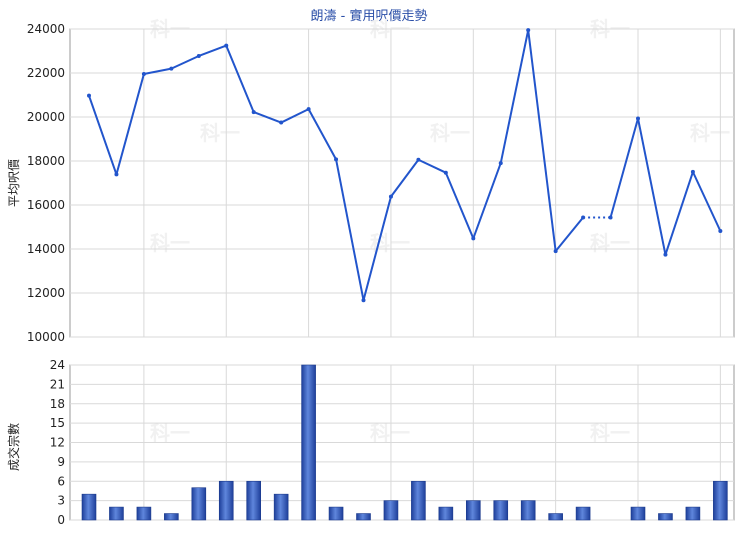 This screenshot has width=740, height=554. Describe the element at coordinates (57, 423) in the screenshot. I see `count-y-tick-label: 15` at that location.